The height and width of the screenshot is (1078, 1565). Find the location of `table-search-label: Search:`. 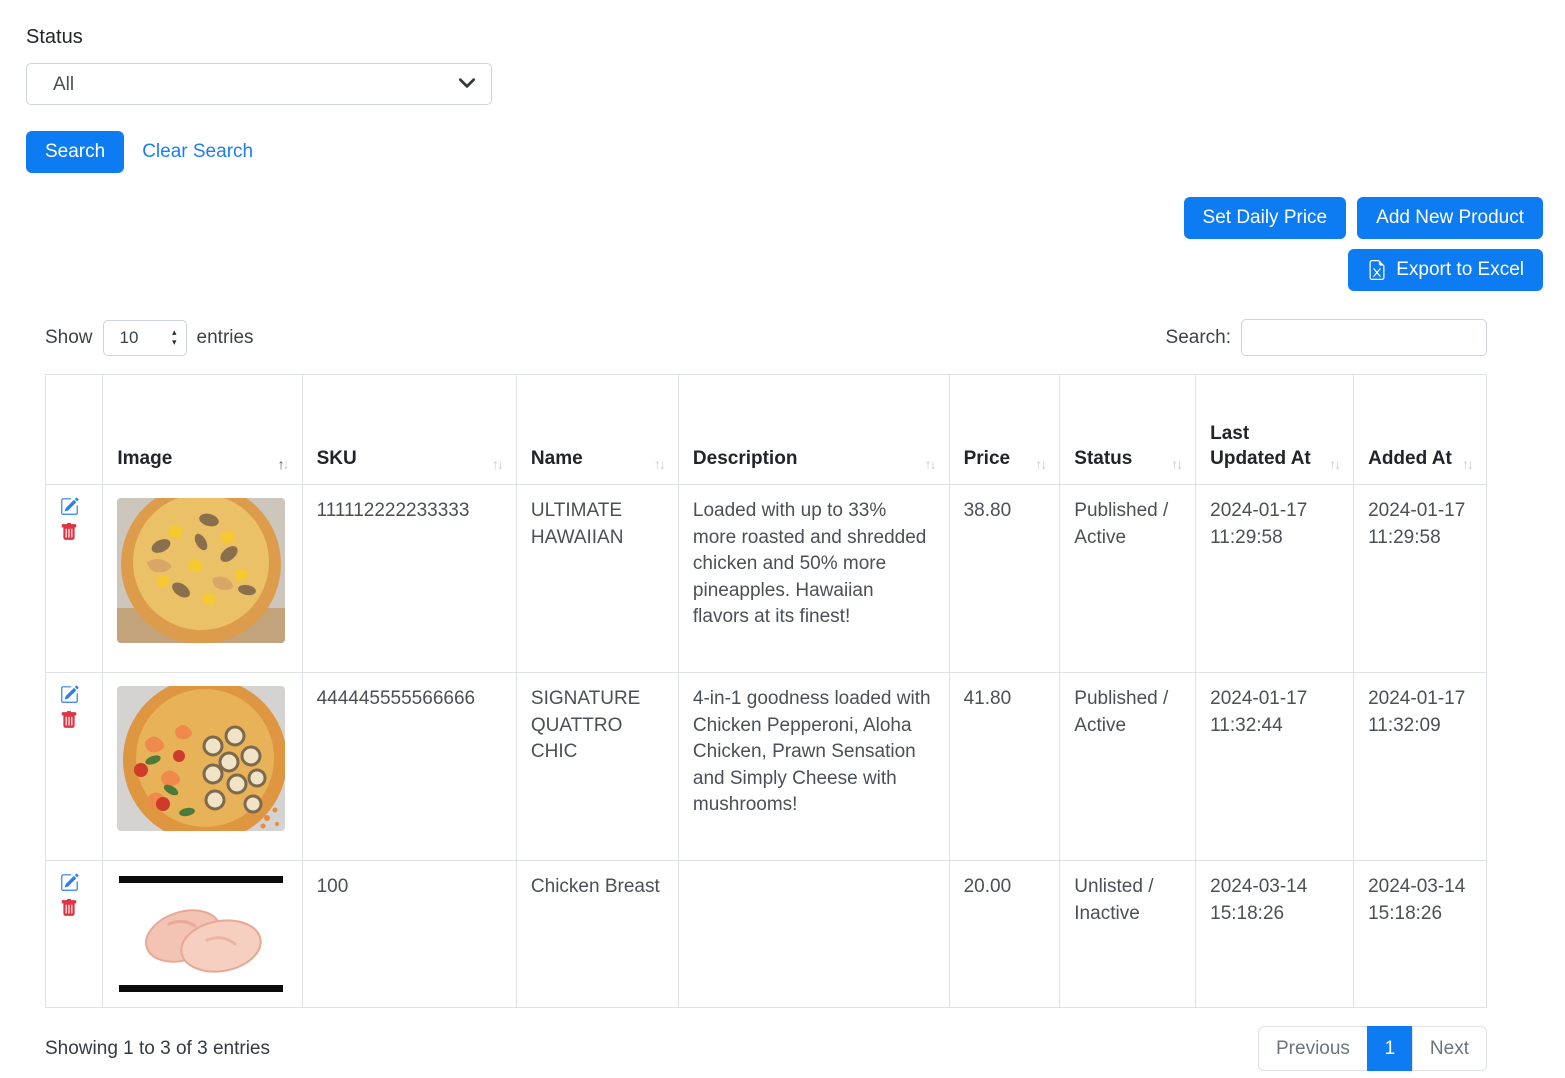

table-search-label: Search: is located at coordinates (1198, 337).